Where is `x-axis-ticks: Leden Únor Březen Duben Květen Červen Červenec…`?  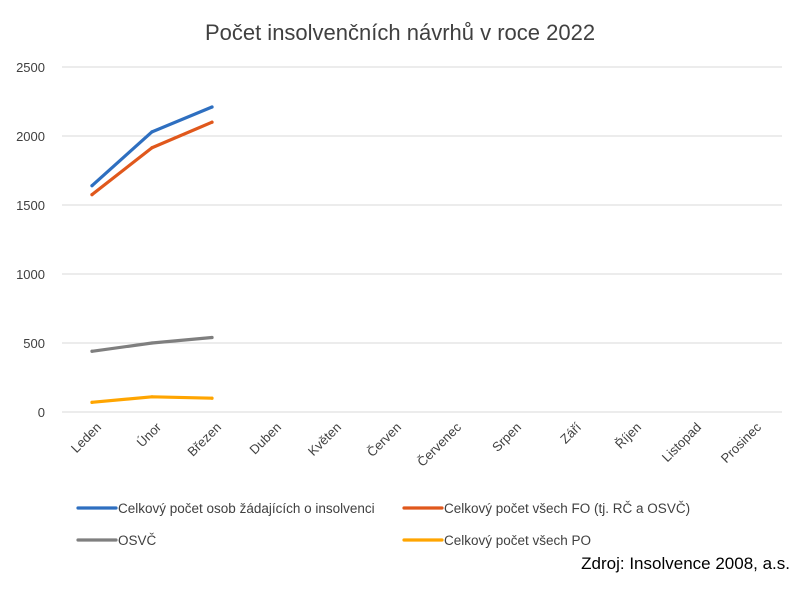
x-axis-ticks: Leden Únor Březen Duben Květen Červen Červenec… is located at coordinates (416, 444).